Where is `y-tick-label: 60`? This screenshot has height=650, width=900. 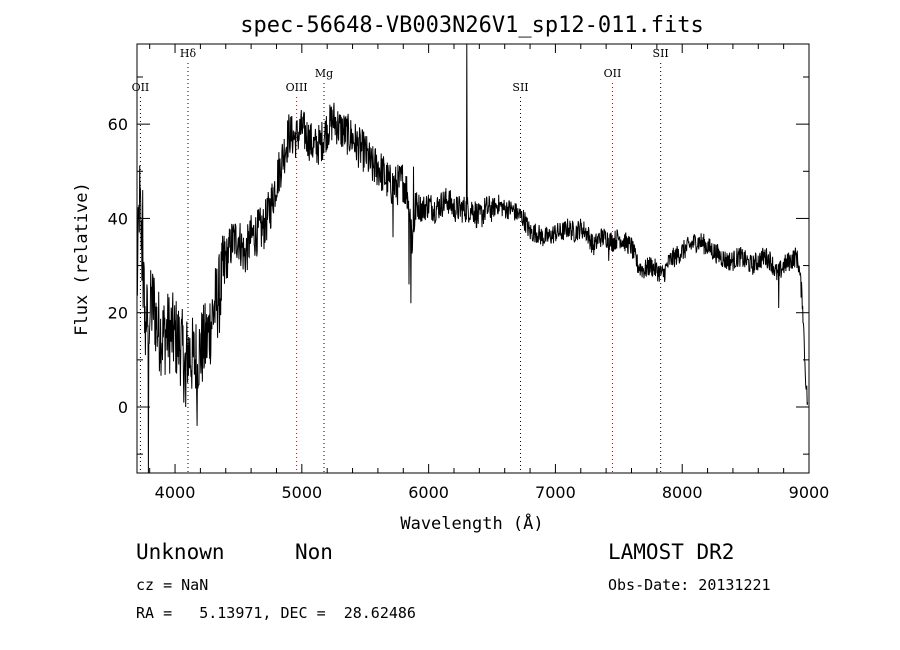 y-tick-label: 60 is located at coordinates (118, 124).